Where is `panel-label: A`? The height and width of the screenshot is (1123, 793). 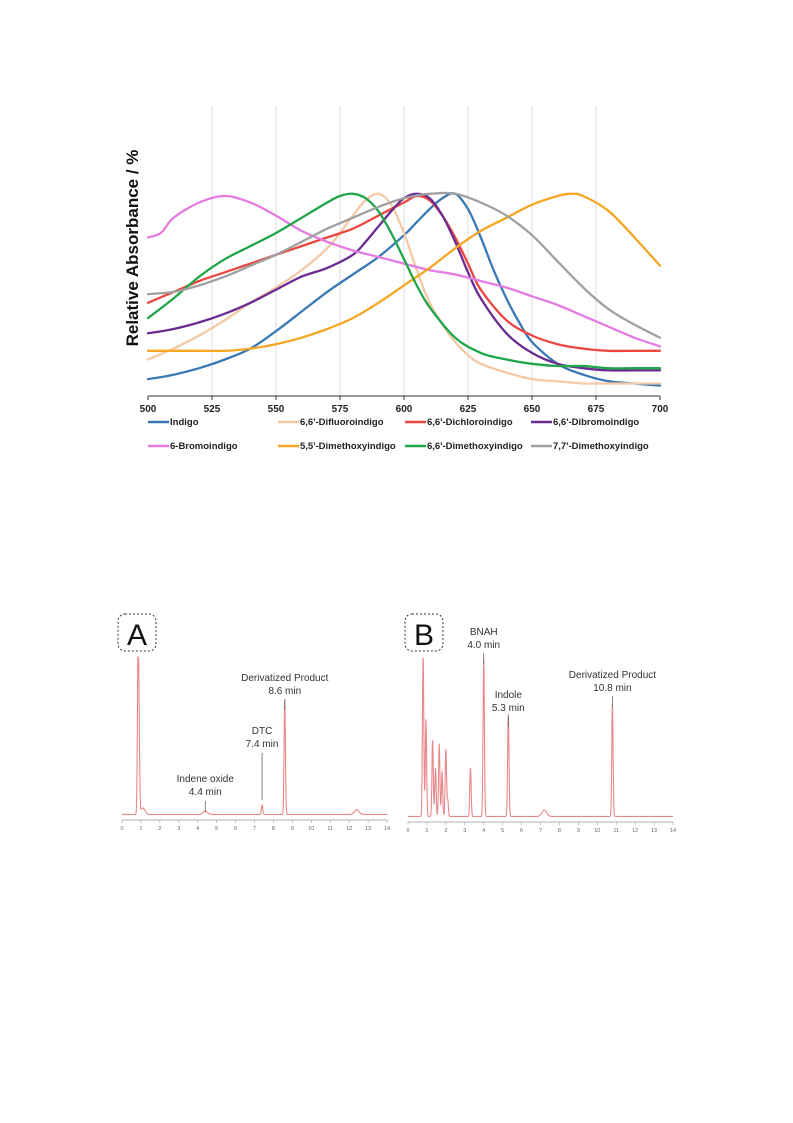 panel-label: A is located at coordinates (137, 635).